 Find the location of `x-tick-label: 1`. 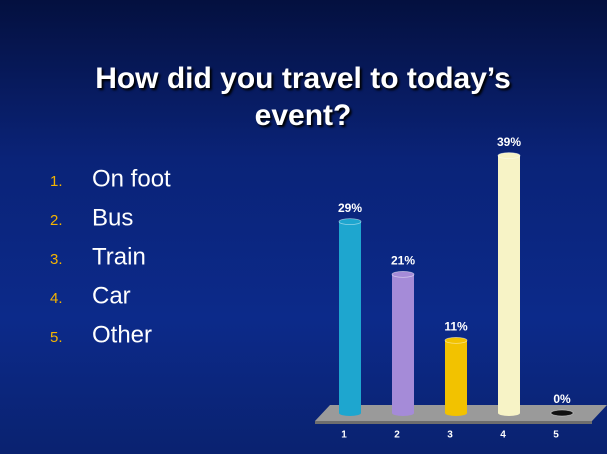

x-tick-label: 1 is located at coordinates (344, 435).